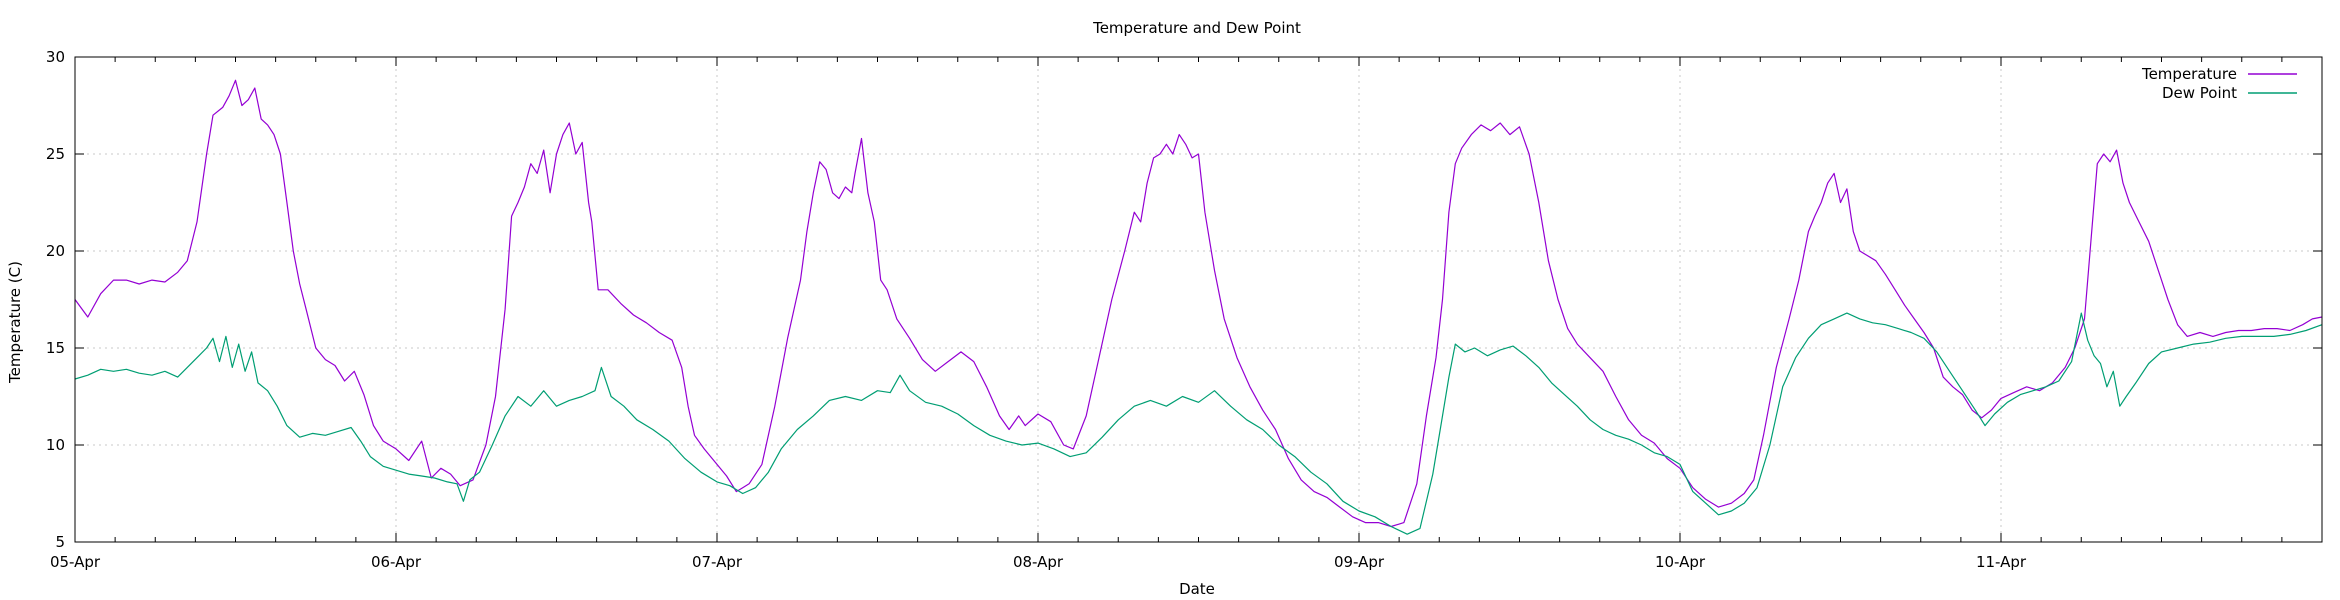 The width and height of the screenshot is (2340, 600). Describe the element at coordinates (1038, 562) in the screenshot. I see `x-tick-label: 08-Apr` at that location.